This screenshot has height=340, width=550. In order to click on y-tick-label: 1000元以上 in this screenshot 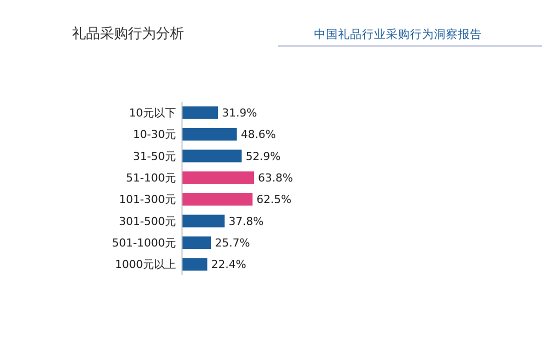, I will do `click(145, 265)`.